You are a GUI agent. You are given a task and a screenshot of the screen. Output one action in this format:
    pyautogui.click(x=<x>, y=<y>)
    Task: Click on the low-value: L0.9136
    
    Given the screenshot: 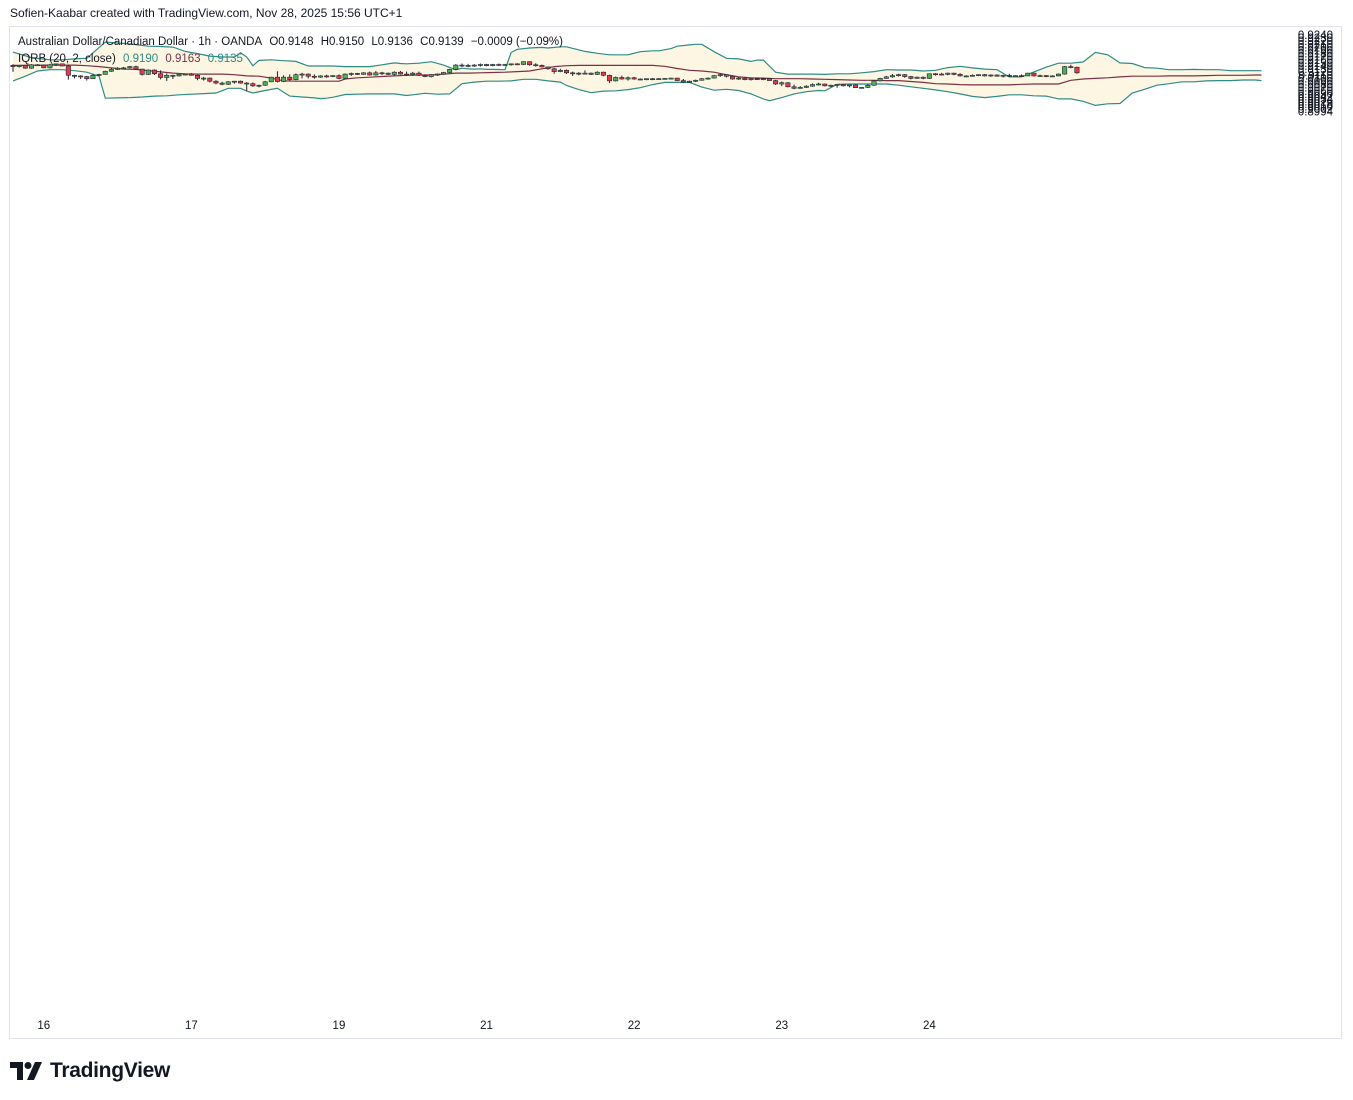 What is the action you would take?
    pyautogui.click(x=392, y=42)
    